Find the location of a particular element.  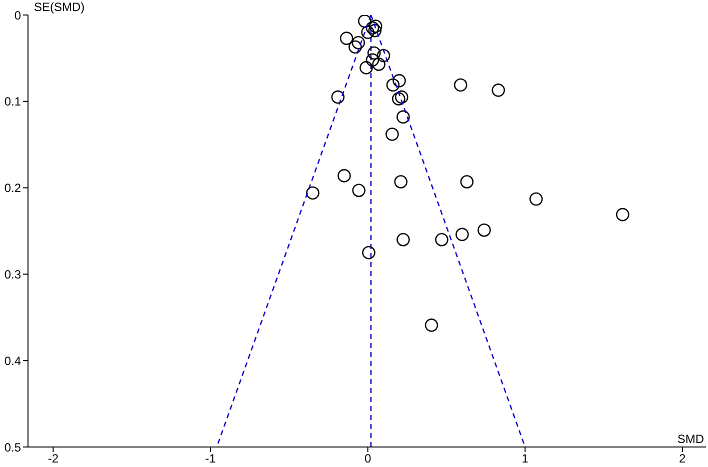

x-tick-label: 1 is located at coordinates (525, 459).